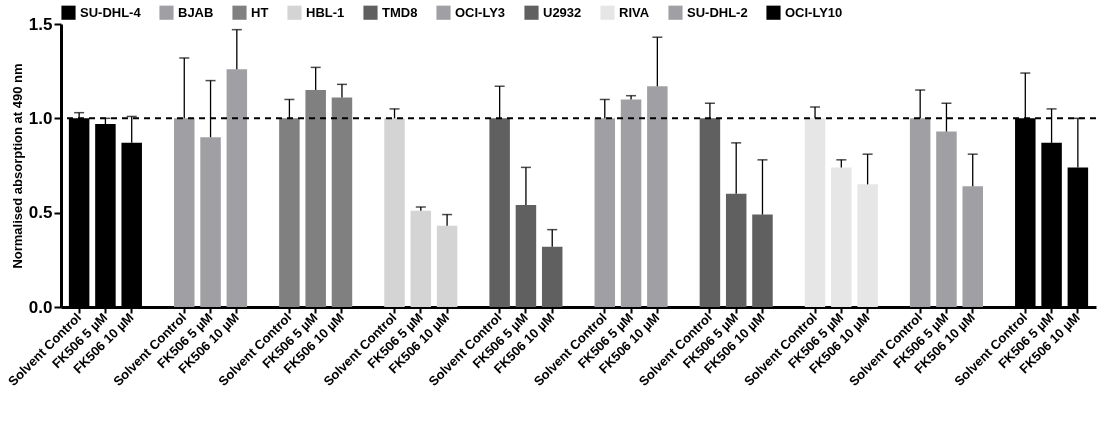  What do you see at coordinates (111, 12) in the screenshot?
I see `legend-label: SU-DHL-4` at bounding box center [111, 12].